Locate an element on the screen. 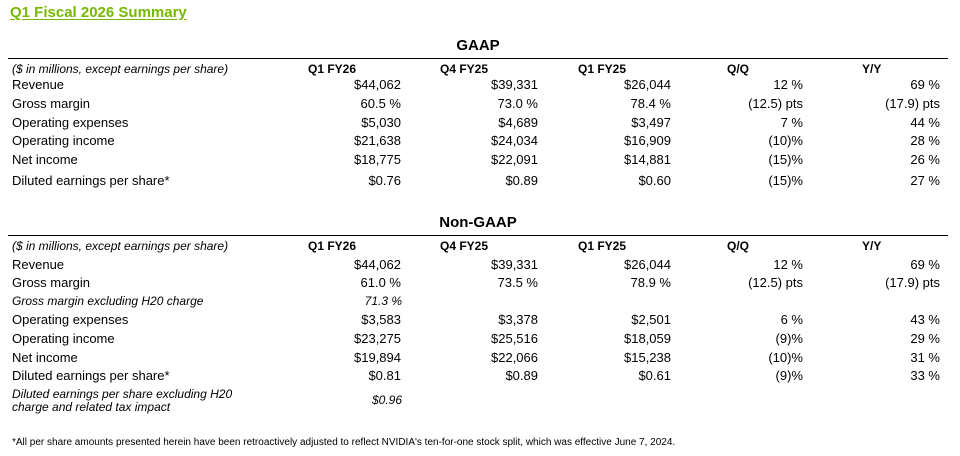 Image resolution: width=960 pixels, height=456 pixels. row-label: Revenue is located at coordinates (38, 264).